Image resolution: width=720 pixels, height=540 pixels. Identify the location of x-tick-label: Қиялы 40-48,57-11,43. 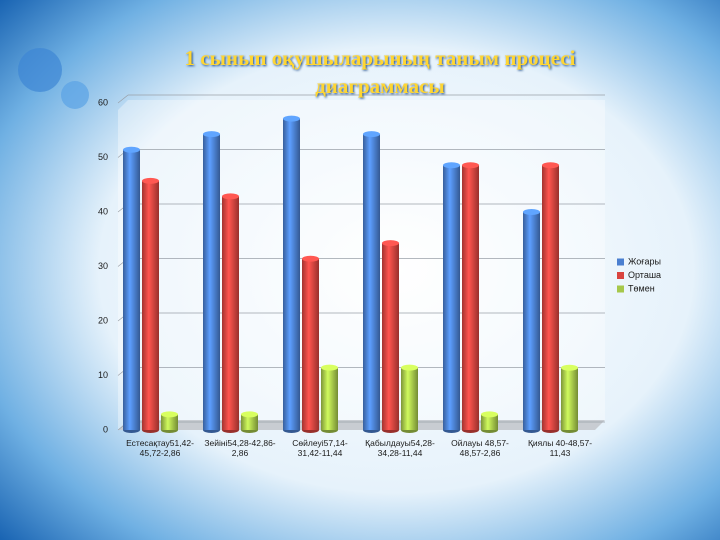
(560, 448).